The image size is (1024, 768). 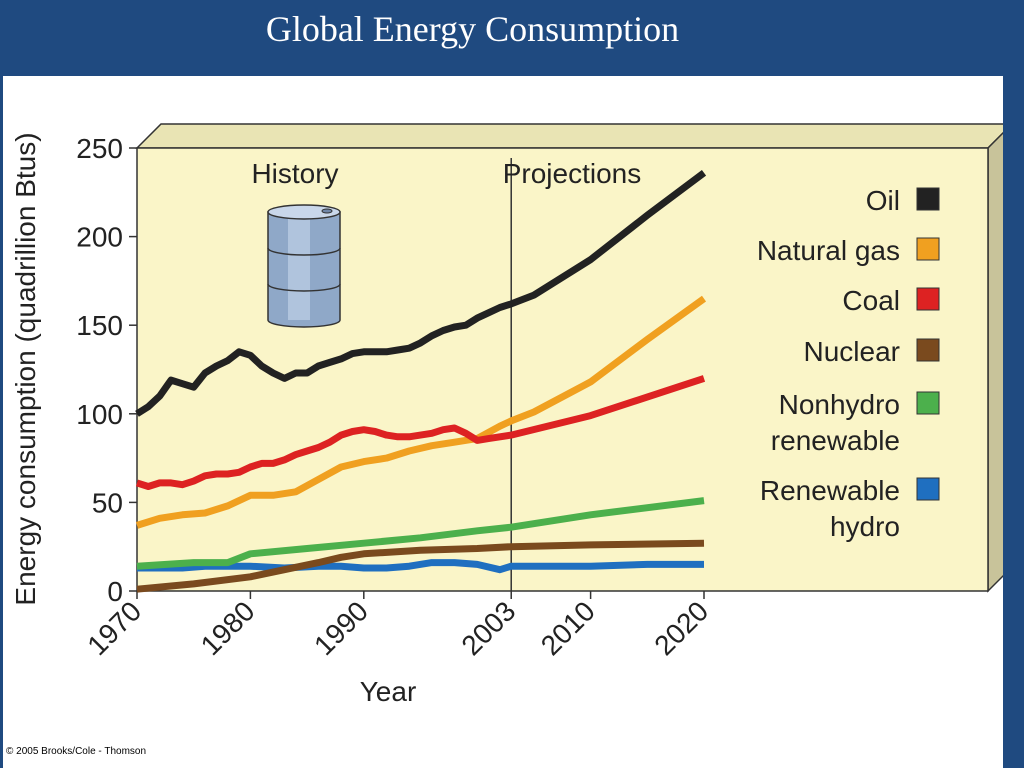 What do you see at coordinates (871, 300) in the screenshot?
I see `legend-label: Coal` at bounding box center [871, 300].